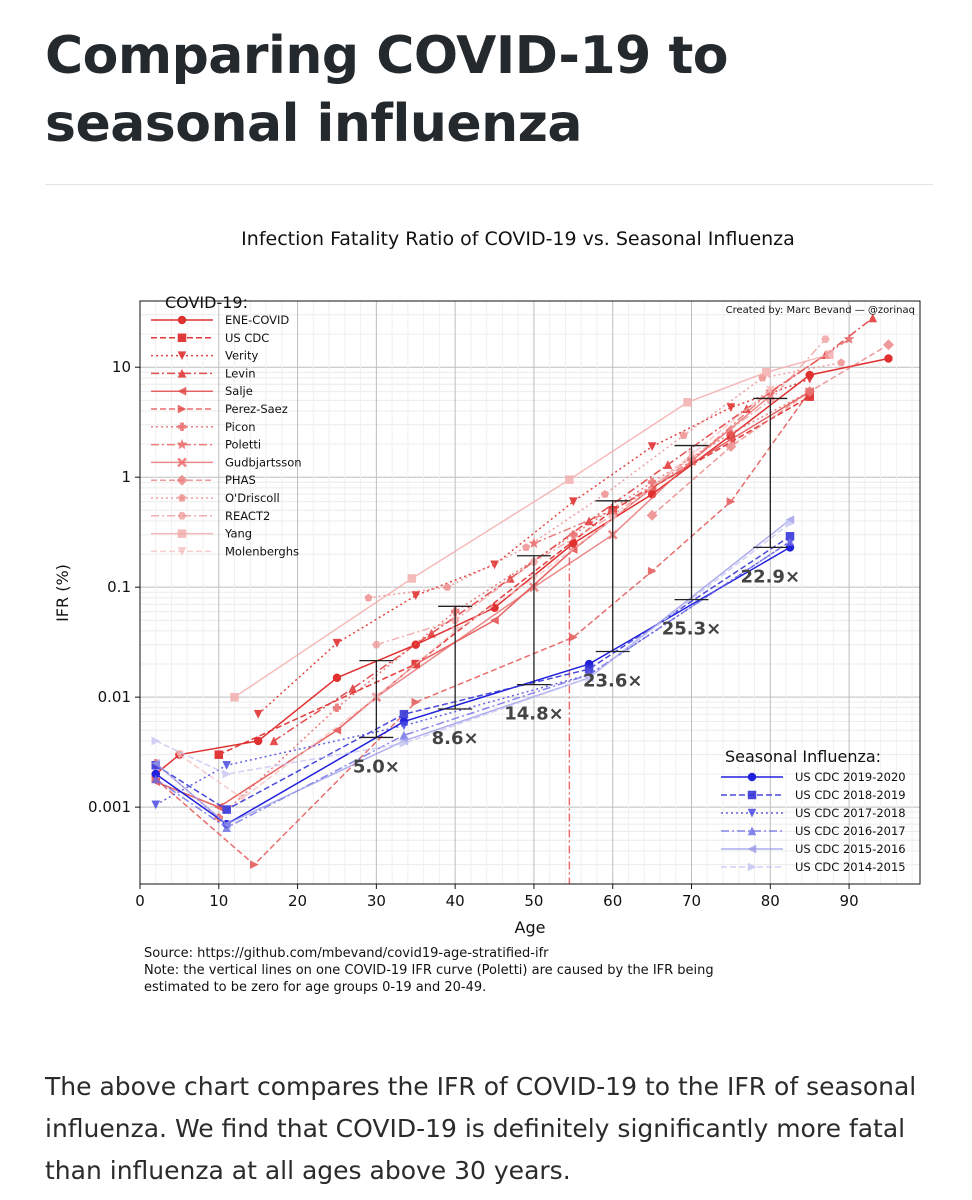 Image resolution: width=972 pixels, height=1200 pixels. What do you see at coordinates (206, 302) in the screenshot?
I see `legend-covid-title: COVID-19:` at bounding box center [206, 302].